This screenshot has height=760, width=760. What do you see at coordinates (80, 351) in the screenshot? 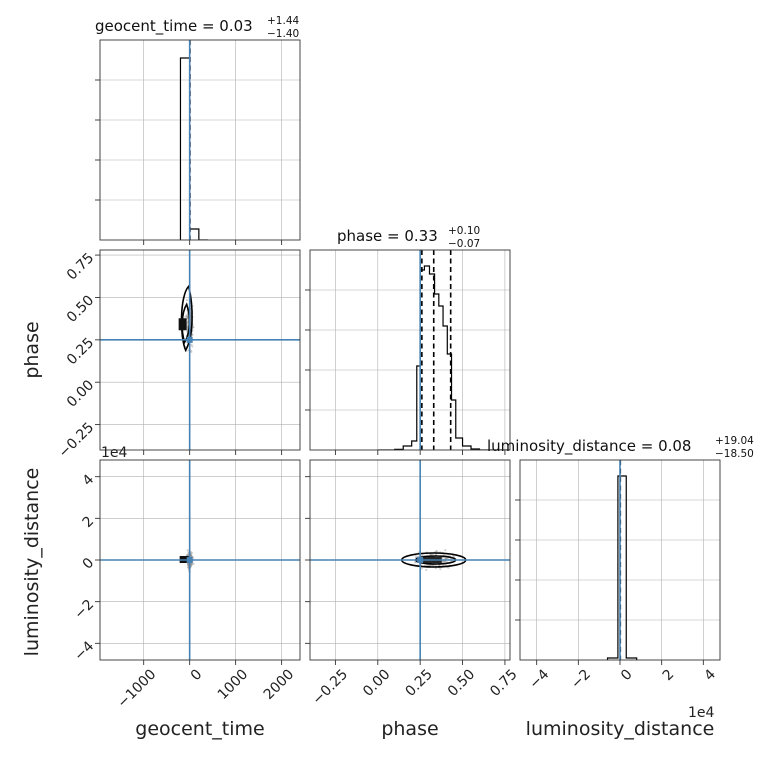
I see `tick-label-y-phase: 0.25` at bounding box center [80, 351].